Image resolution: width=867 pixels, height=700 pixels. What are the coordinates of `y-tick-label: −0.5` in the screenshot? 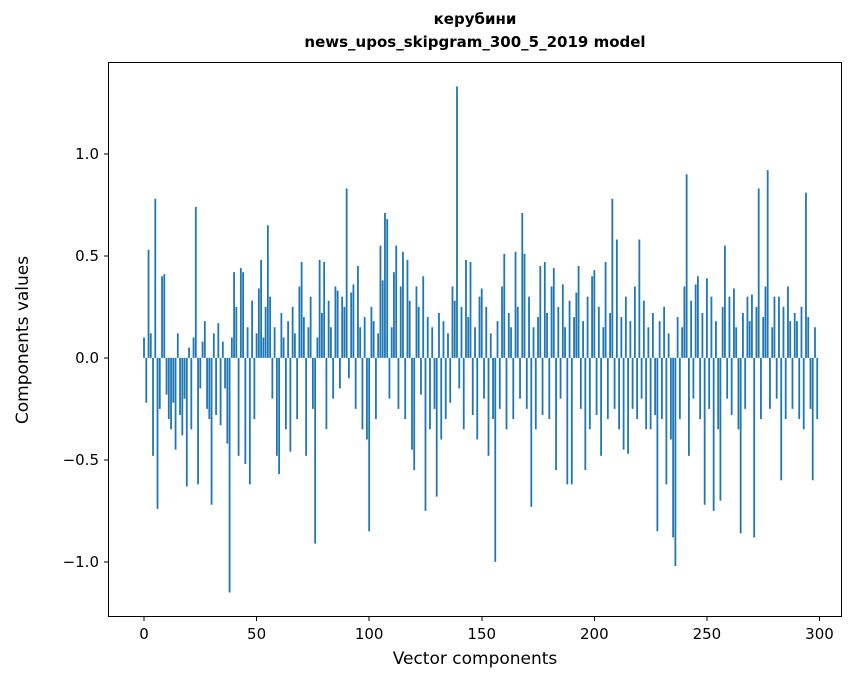 It's located at (81, 460).